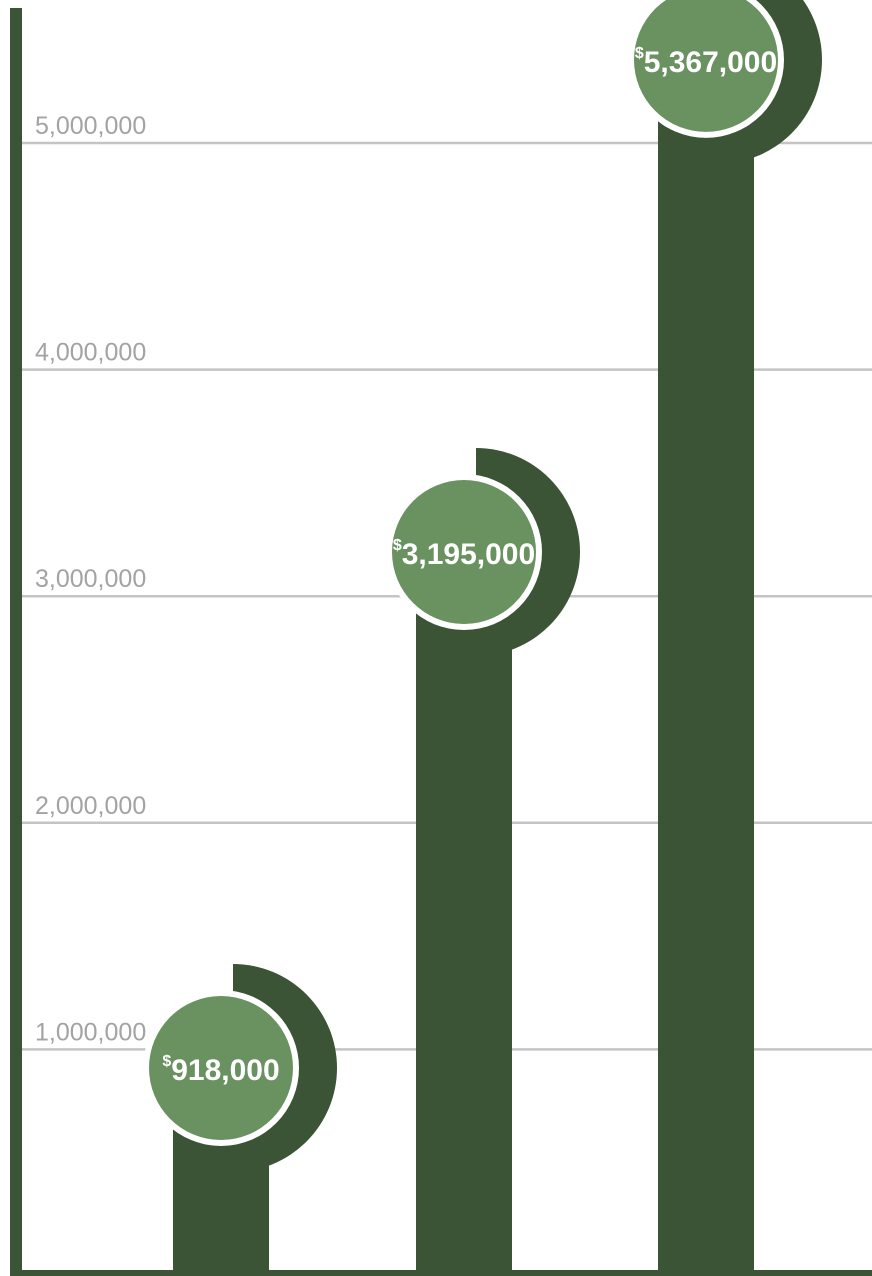 The image size is (872, 1276). I want to click on data-label-amount: 5,367,000, so click(710, 62).